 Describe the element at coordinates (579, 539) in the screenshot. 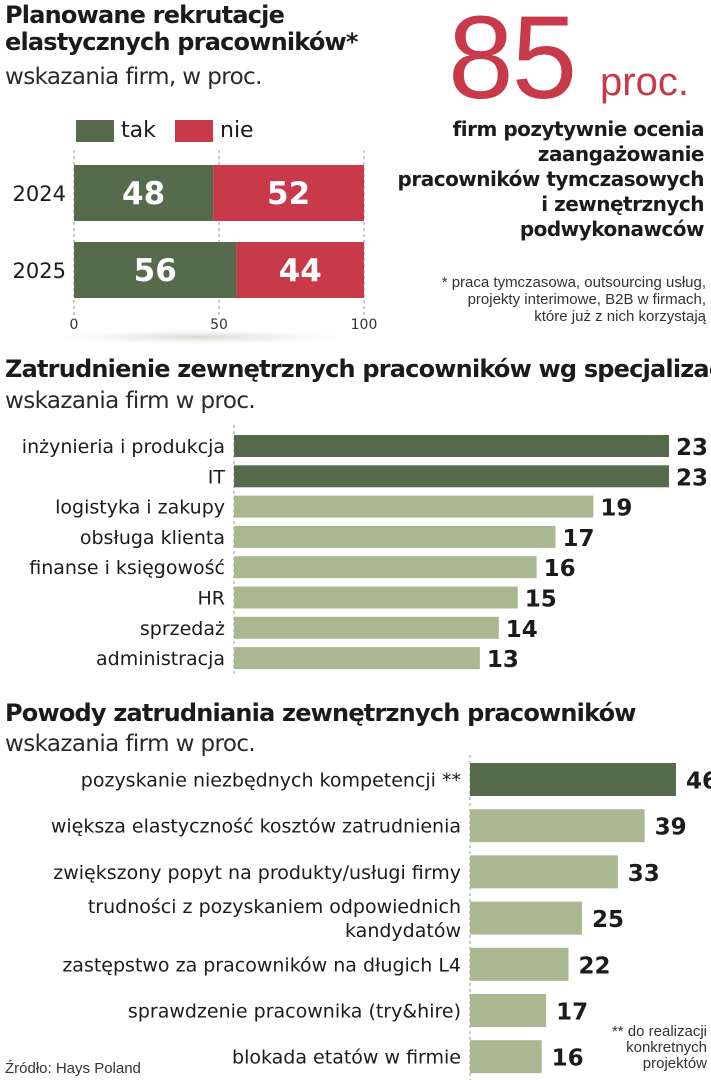

I see `chart2-value-label: 17` at that location.